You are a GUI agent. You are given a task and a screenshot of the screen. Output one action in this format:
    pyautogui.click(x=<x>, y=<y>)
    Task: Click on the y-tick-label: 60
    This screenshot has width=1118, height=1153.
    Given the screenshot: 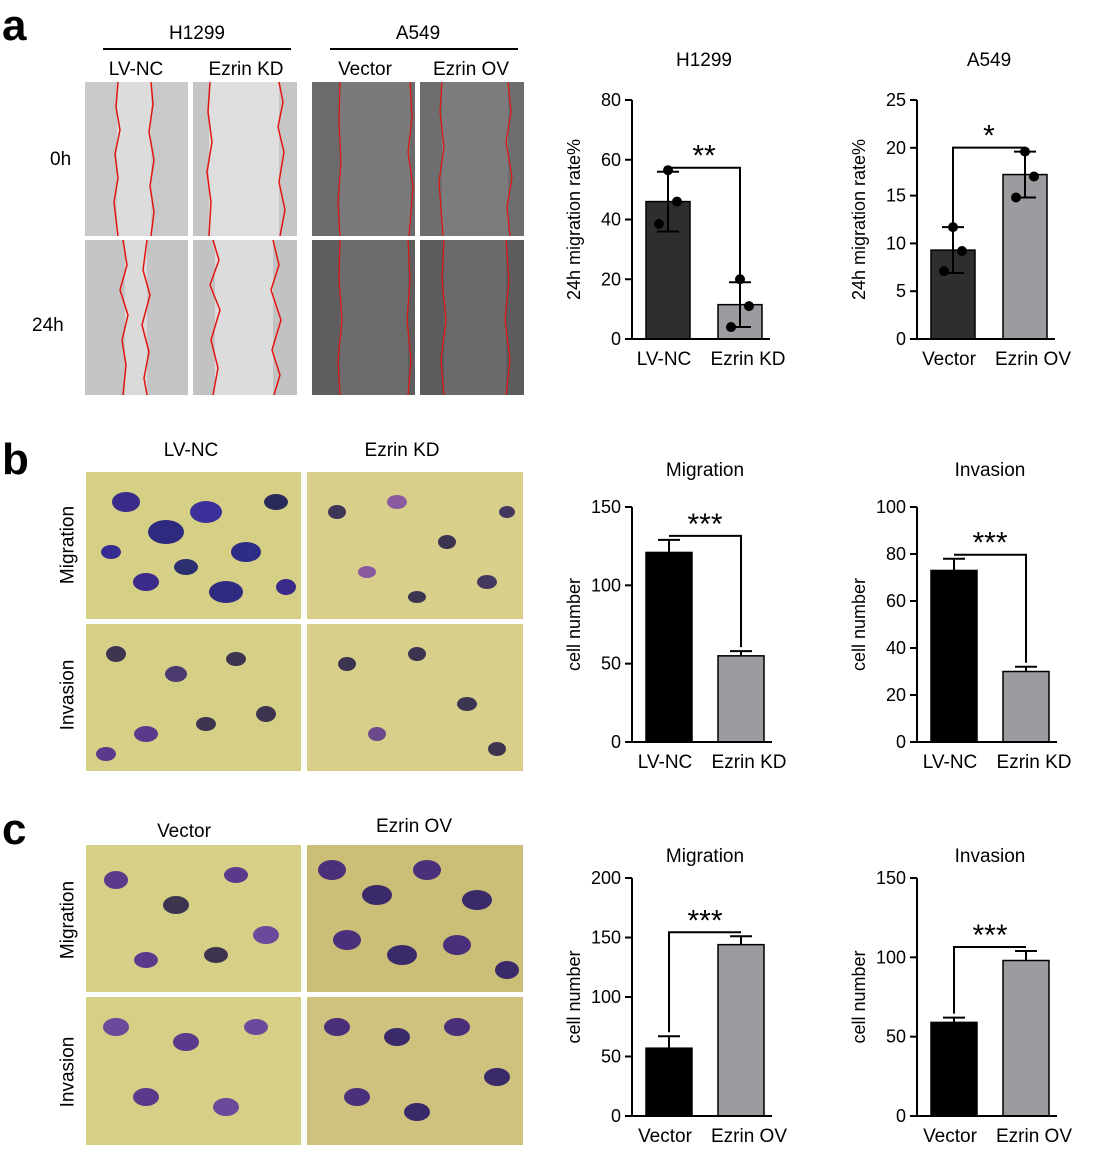 What is the action you would take?
    pyautogui.click(x=896, y=601)
    